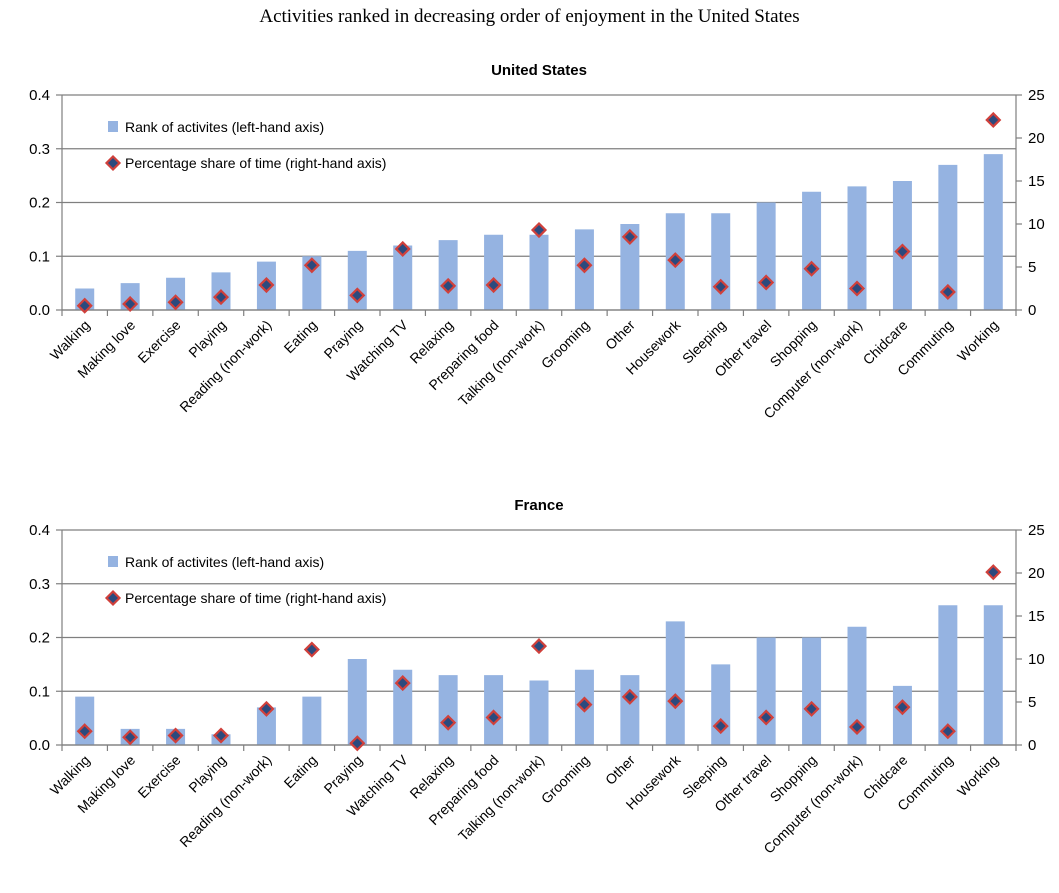 The image size is (1059, 893). What do you see at coordinates (620, 335) in the screenshot?
I see `category-label: Other` at bounding box center [620, 335].